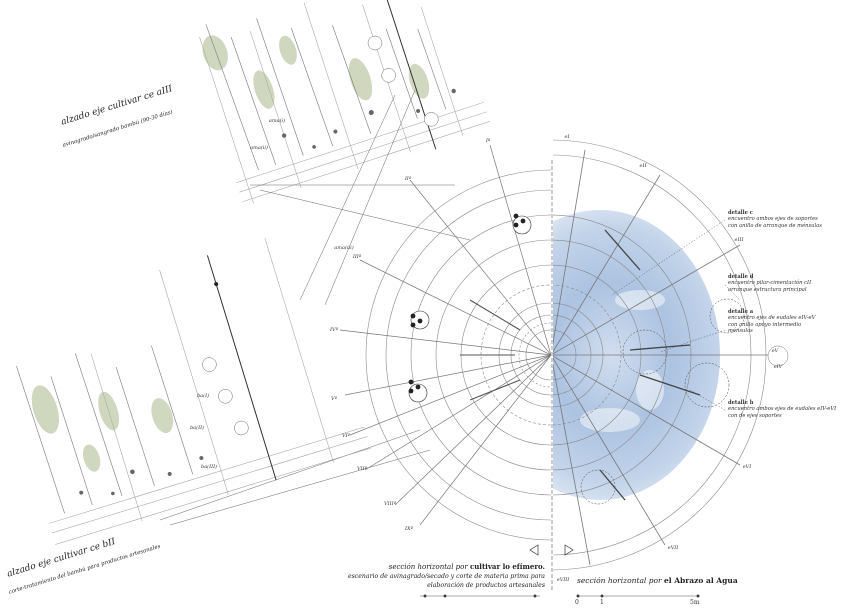  What do you see at coordinates (695, 602) in the screenshot?
I see `scale-label-5m: 5m` at bounding box center [695, 602].